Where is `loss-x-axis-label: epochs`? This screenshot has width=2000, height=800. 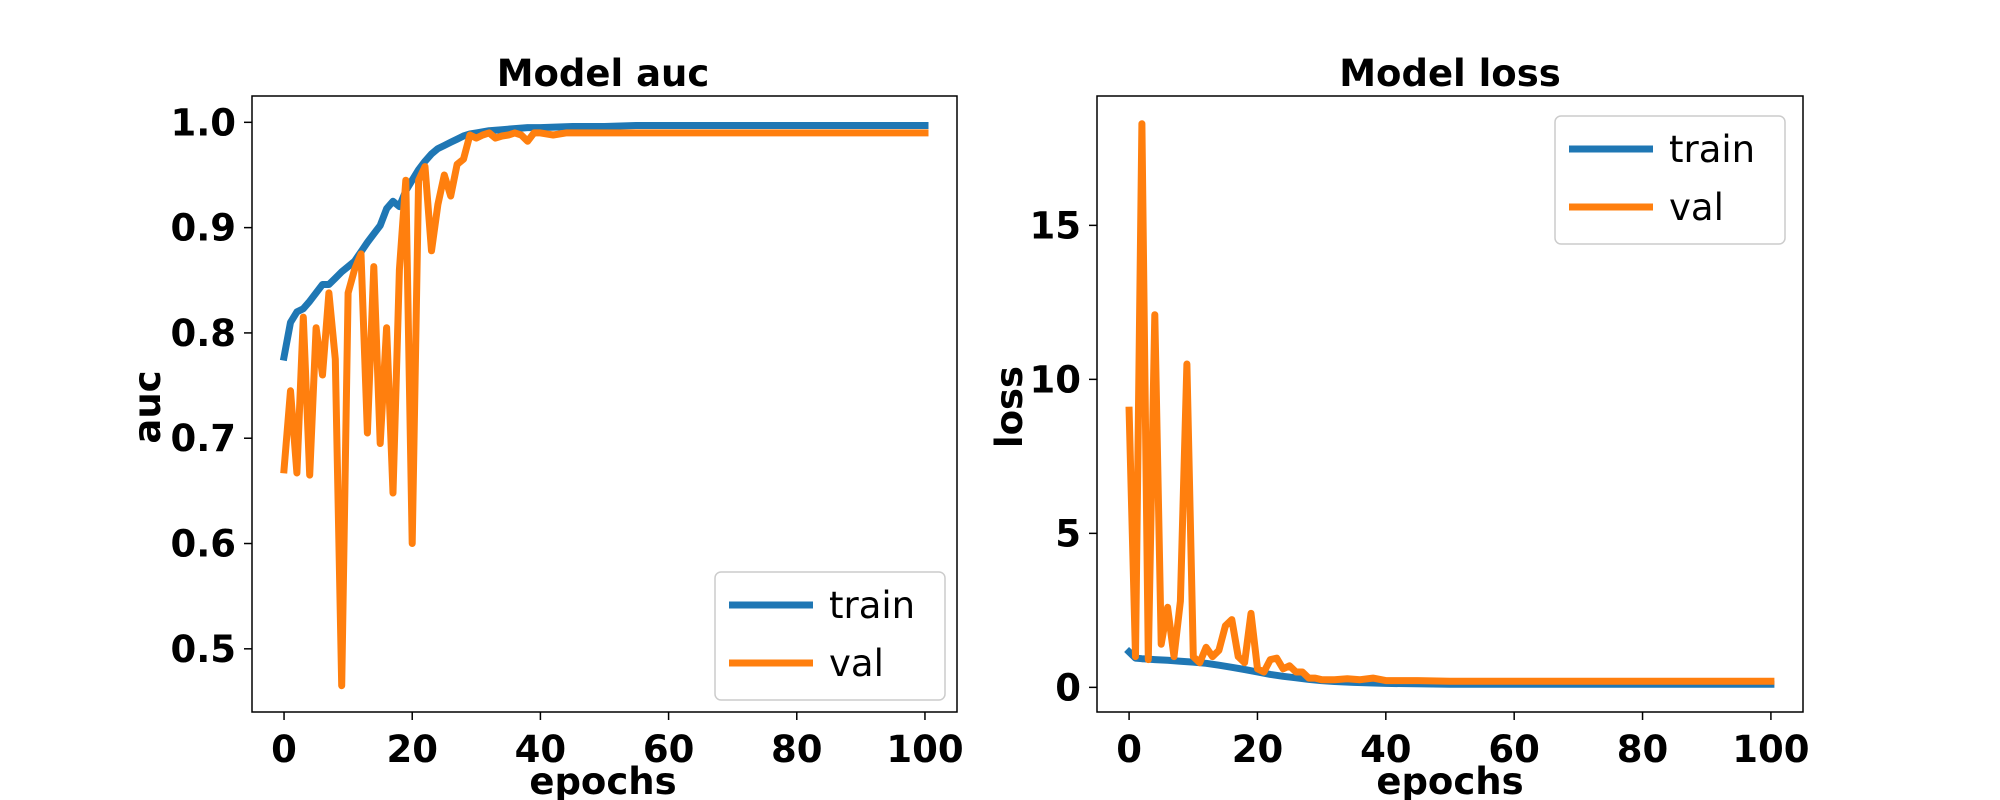
loss-x-axis-label: epochs is located at coordinates (1449, 780).